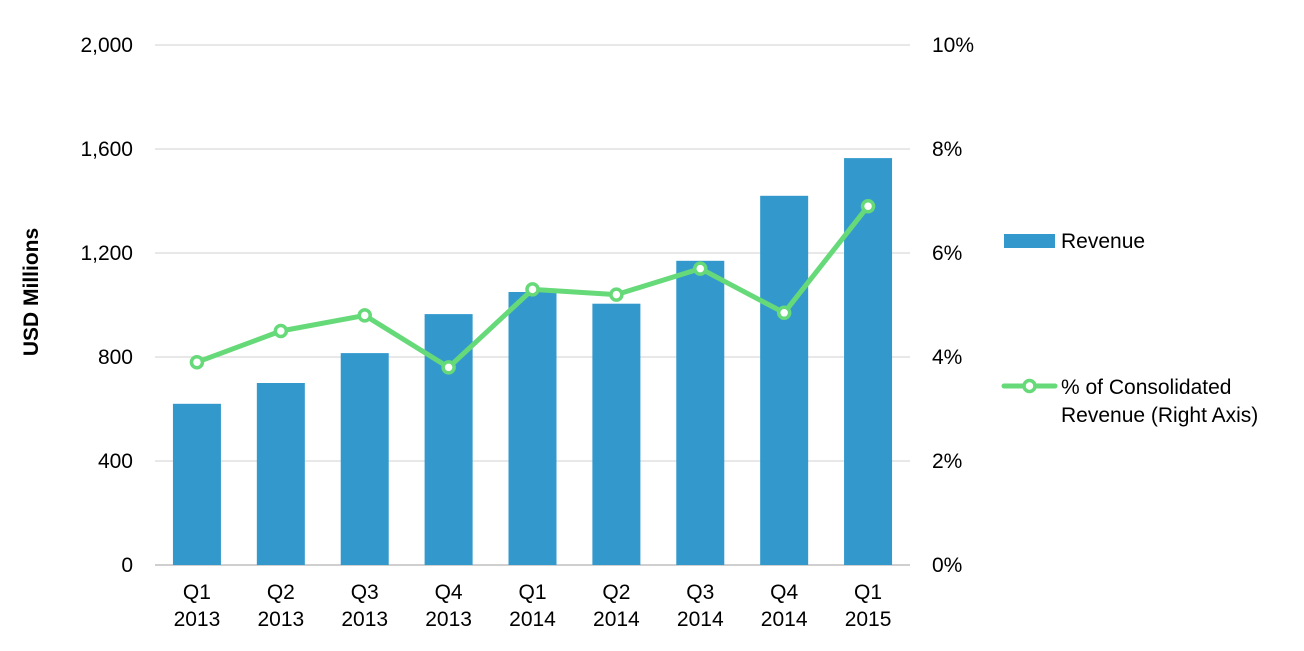  Describe the element at coordinates (115, 357) in the screenshot. I see `left-tick-label: 800` at that location.